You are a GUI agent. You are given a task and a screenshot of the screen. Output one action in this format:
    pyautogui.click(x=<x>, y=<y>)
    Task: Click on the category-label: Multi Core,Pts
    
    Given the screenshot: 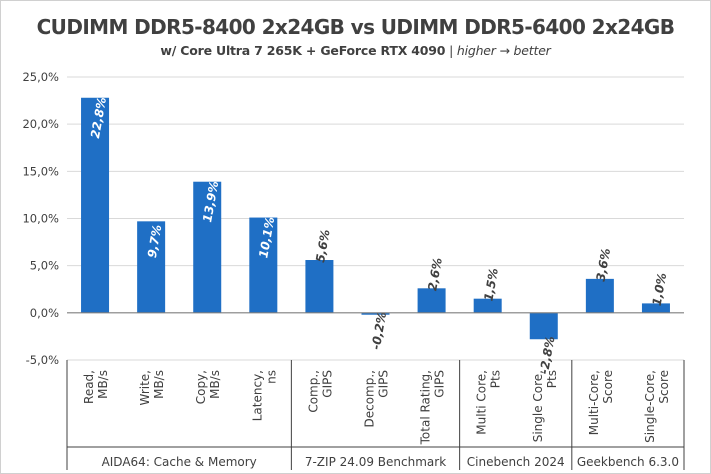 What is the action you would take?
    pyautogui.click(x=489, y=402)
    